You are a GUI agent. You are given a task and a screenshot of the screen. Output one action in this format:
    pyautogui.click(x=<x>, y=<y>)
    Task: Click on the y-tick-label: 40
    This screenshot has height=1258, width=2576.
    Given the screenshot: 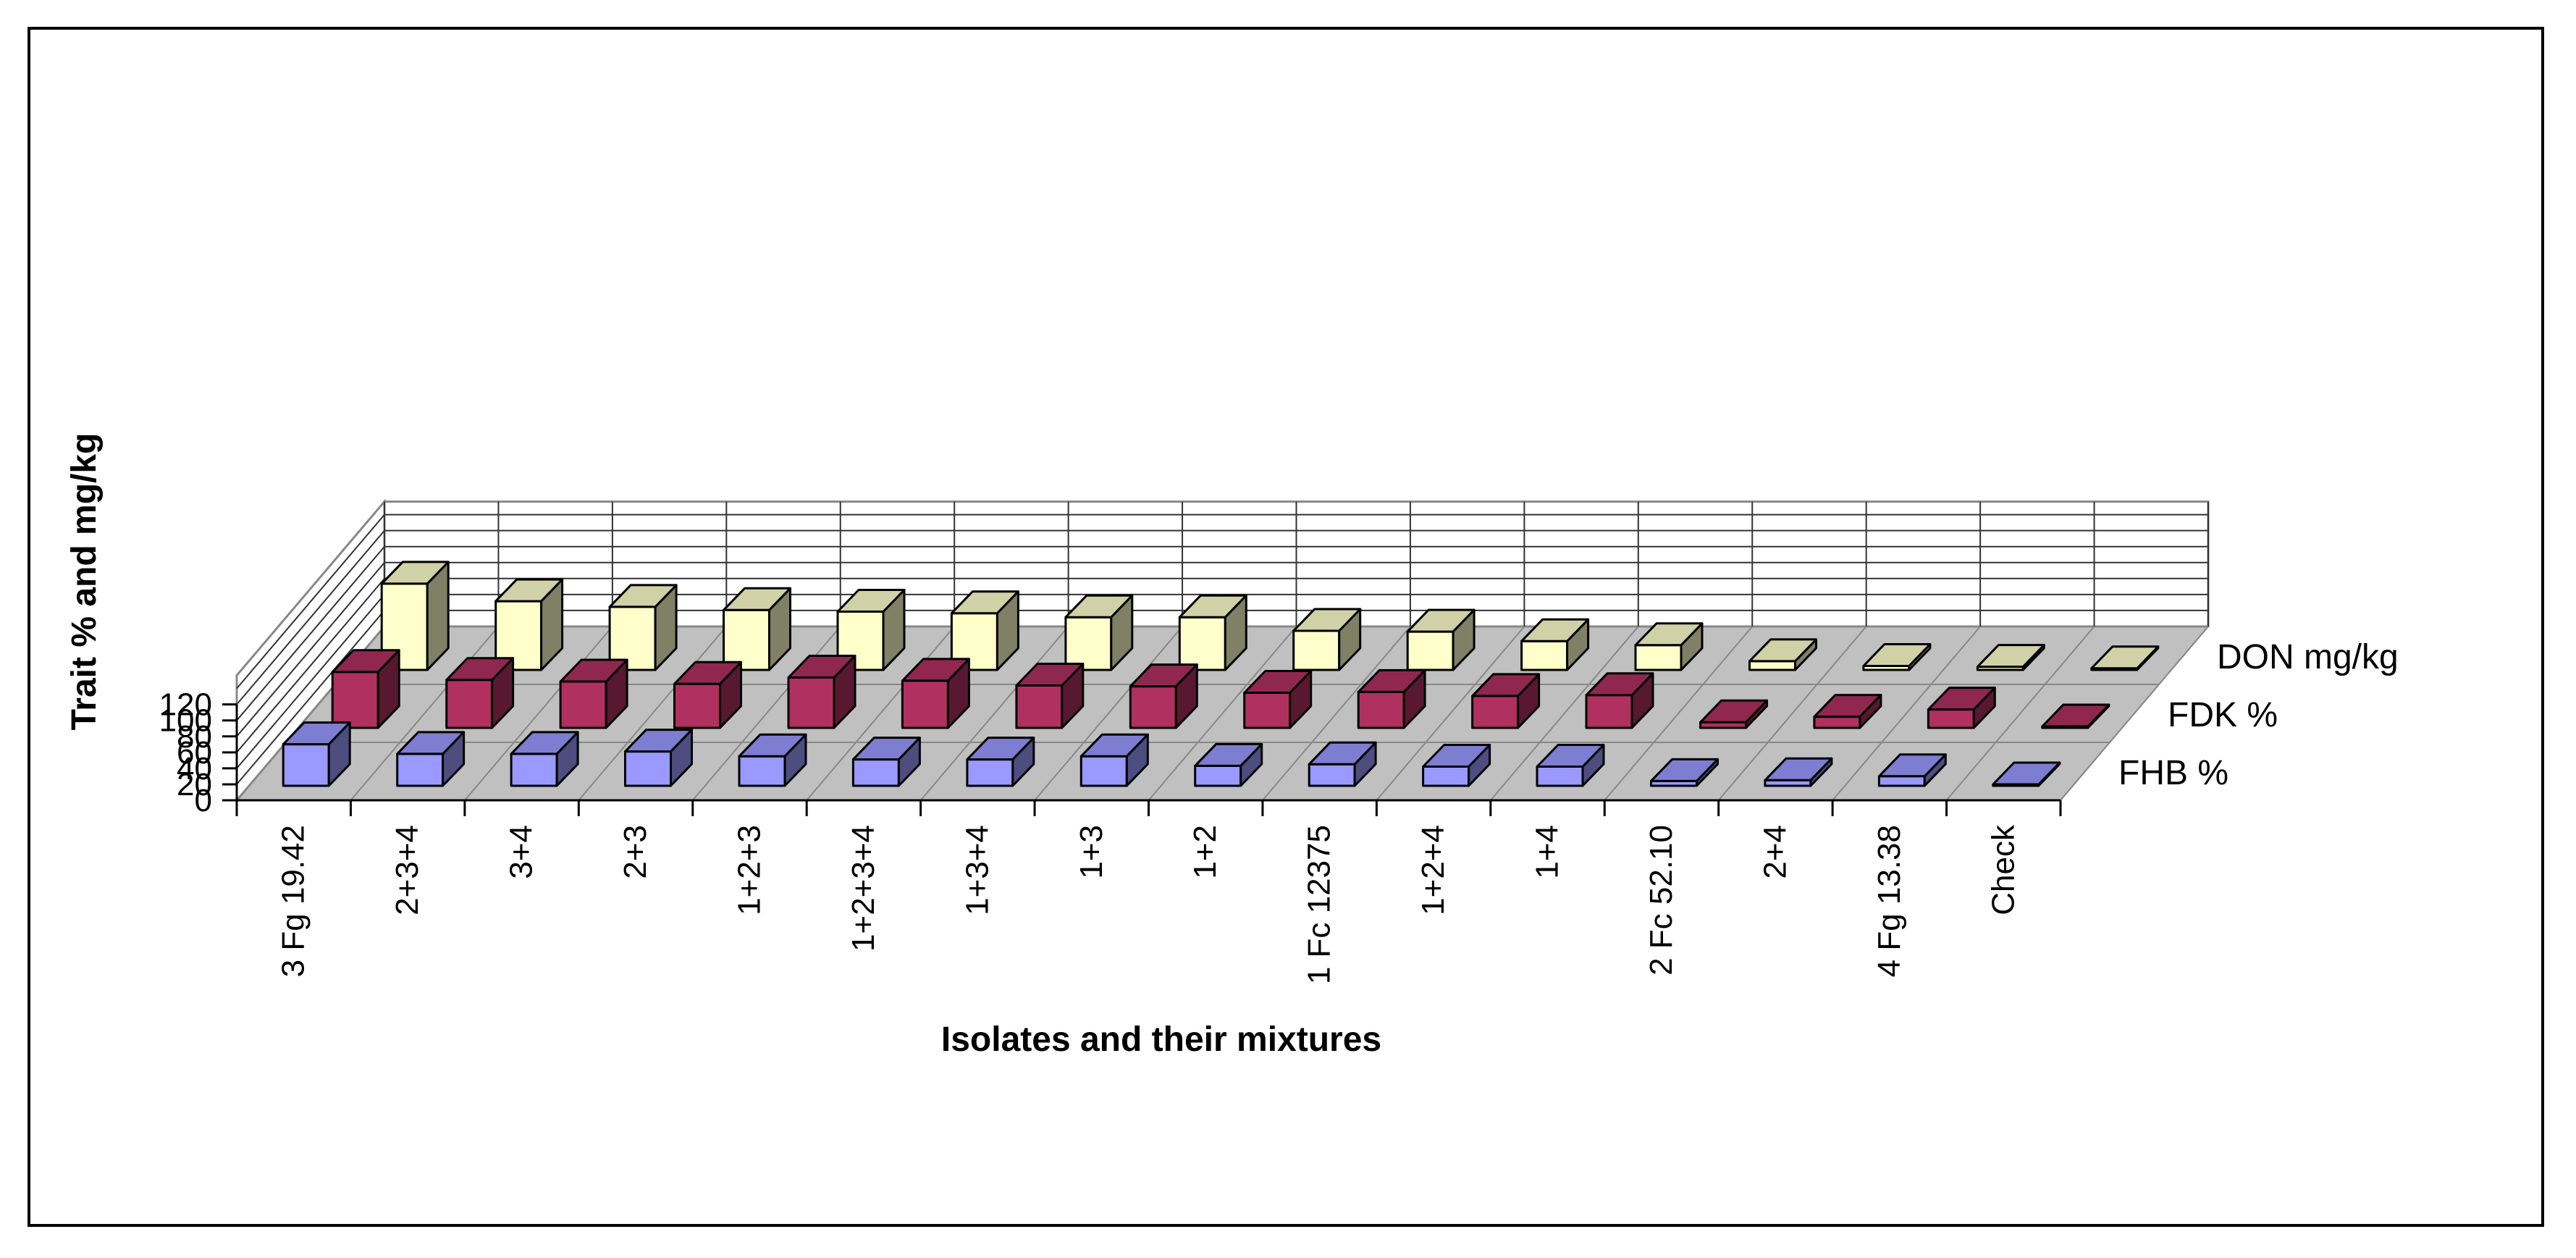 What is the action you would take?
    pyautogui.click(x=194, y=769)
    